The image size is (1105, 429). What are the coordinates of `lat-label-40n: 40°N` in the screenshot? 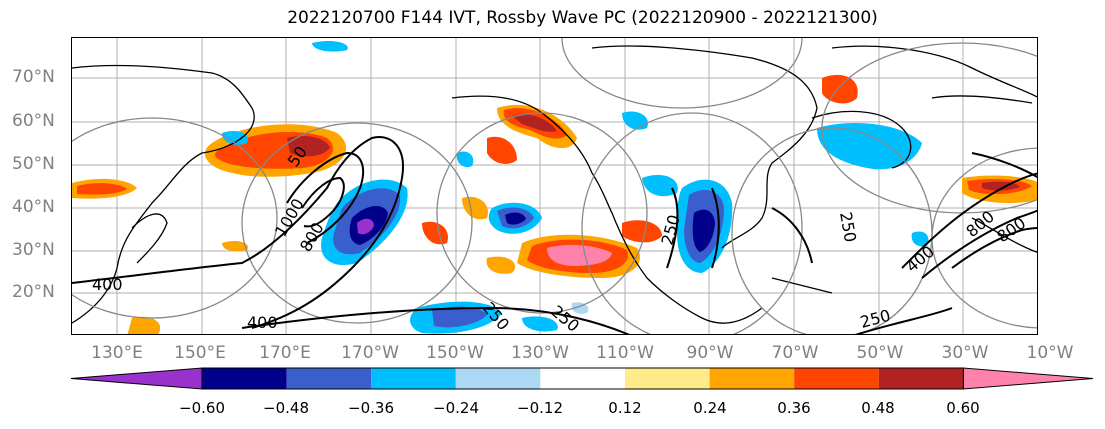 It's located at (33, 207).